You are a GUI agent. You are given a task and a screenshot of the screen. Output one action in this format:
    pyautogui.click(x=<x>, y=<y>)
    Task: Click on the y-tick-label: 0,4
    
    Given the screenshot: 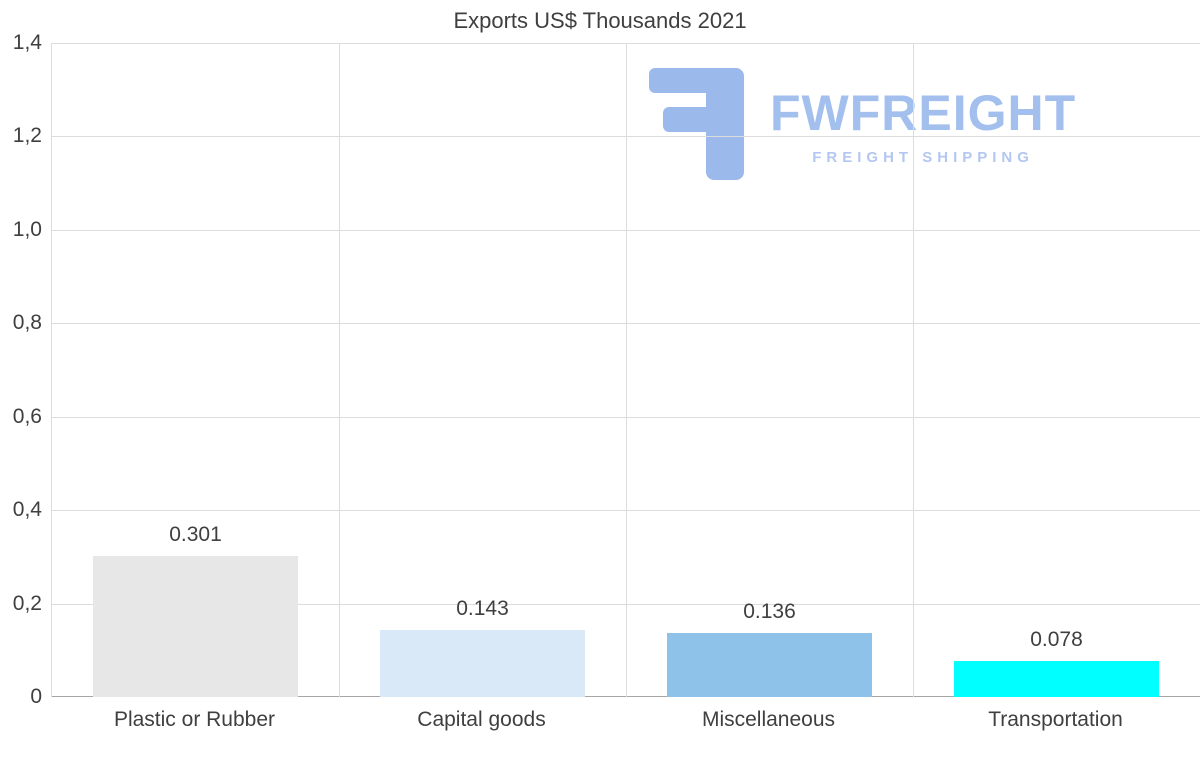 What is the action you would take?
    pyautogui.click(x=27, y=509)
    